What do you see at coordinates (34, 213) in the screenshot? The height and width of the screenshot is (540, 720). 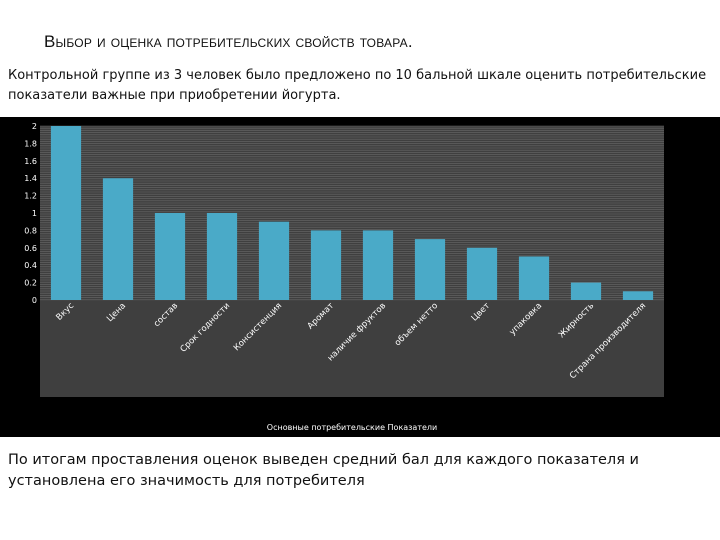 I see `y-tick-label: 1` at bounding box center [34, 213].